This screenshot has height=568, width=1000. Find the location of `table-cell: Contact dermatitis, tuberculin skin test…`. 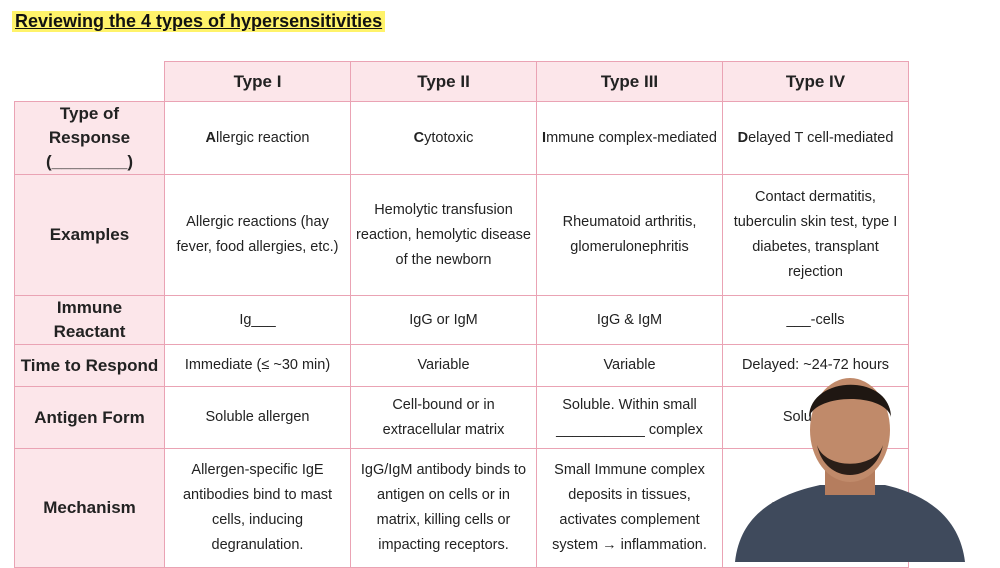

table-cell: Contact dermatitis, tuberculin skin test… is located at coordinates (815, 235).